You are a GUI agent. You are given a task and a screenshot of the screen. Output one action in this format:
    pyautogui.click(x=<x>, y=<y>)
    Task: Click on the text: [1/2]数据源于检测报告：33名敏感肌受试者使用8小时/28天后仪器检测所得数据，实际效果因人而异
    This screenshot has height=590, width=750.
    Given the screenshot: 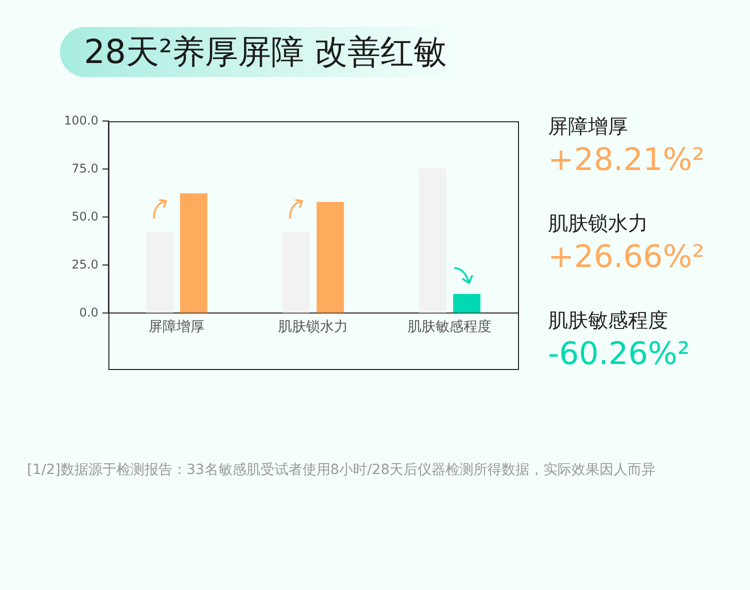 What is the action you would take?
    pyautogui.click(x=342, y=470)
    